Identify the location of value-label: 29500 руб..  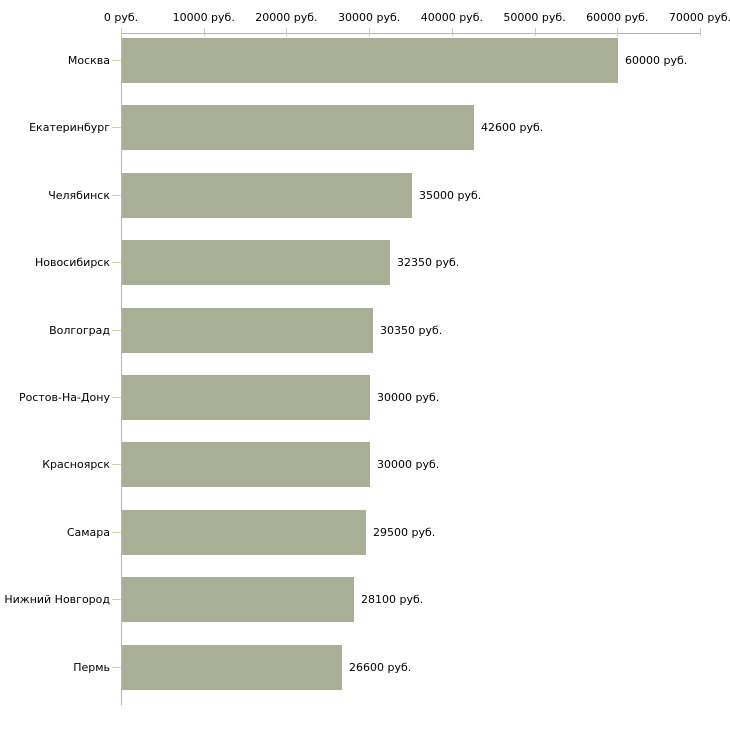
(404, 532).